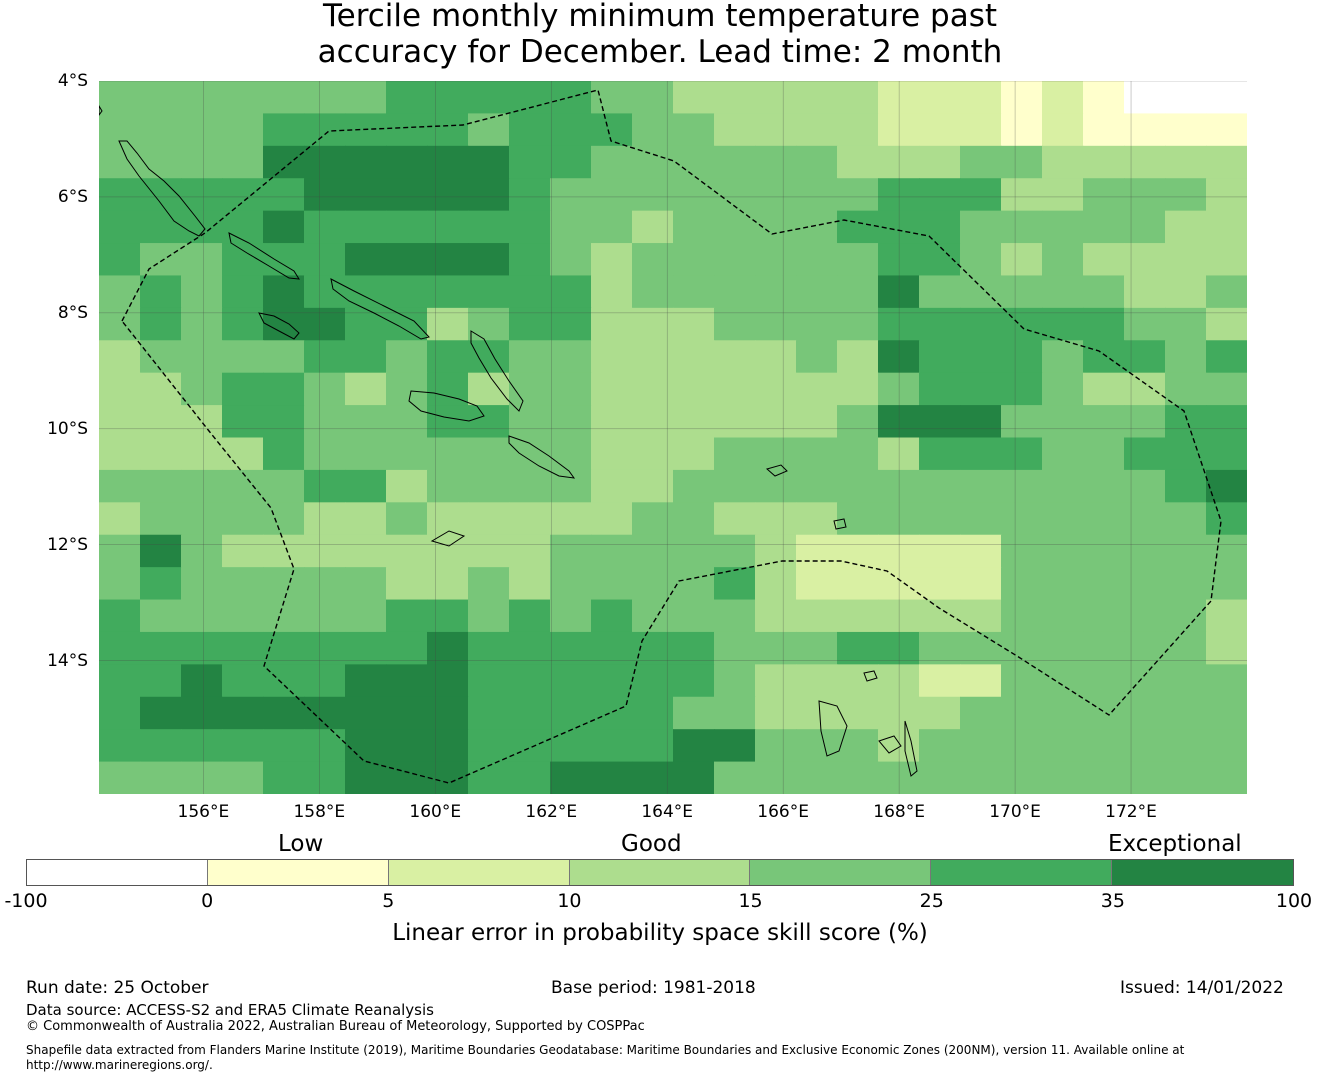  What do you see at coordinates (660, 17) in the screenshot?
I see `map-title-line-1: Tercile monthly minimum temperature past` at bounding box center [660, 17].